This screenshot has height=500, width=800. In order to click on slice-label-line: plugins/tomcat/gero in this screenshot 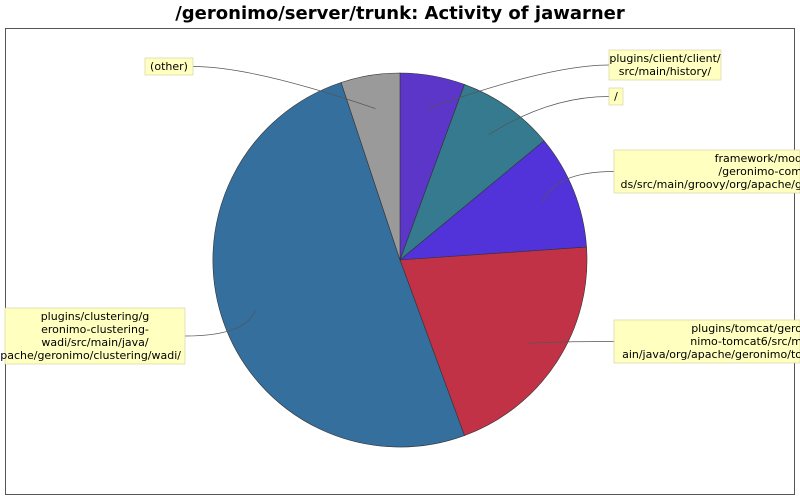, I will do `click(745, 328)`.